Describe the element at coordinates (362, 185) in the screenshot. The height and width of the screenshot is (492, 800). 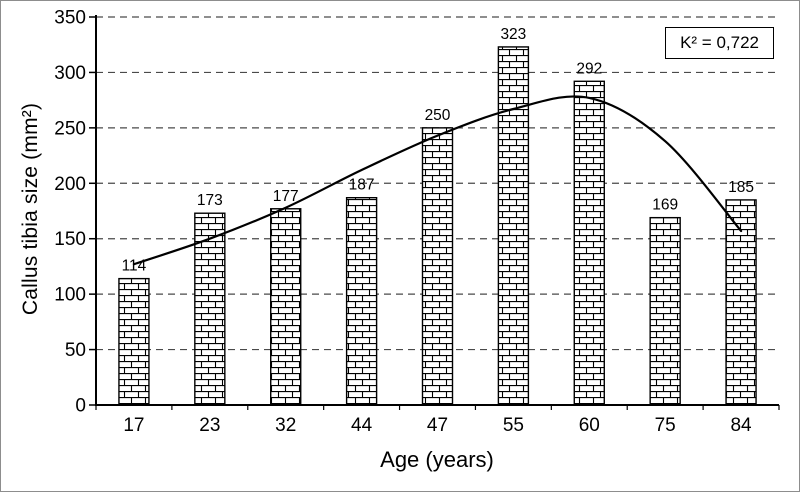
I see `bar-value-label: 187` at that location.